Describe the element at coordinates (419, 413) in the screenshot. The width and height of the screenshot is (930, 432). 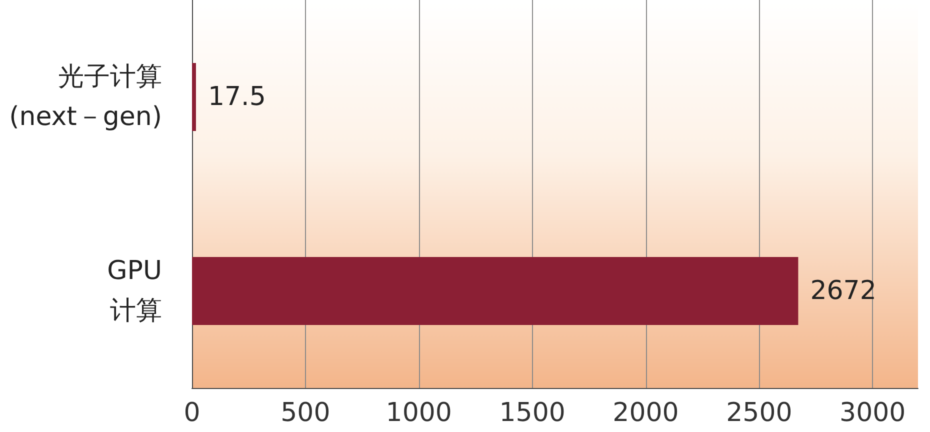
I see `x-tick-label: 1000` at that location.